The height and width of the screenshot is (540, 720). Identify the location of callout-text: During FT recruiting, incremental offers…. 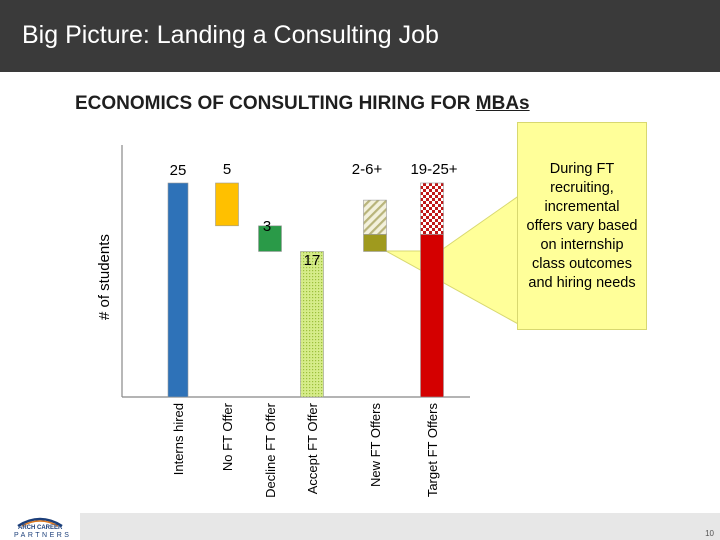
(582, 225).